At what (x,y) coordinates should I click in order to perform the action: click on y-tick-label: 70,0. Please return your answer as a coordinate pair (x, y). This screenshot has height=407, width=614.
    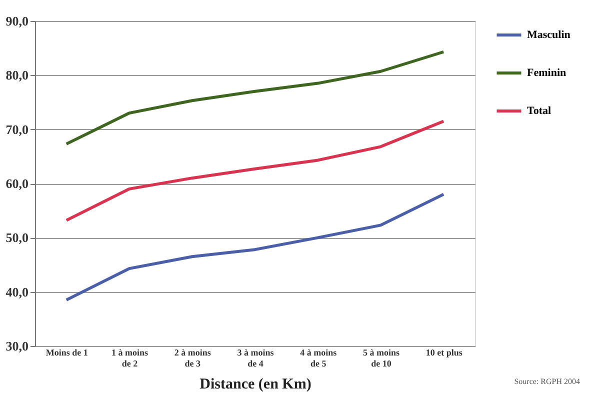
    Looking at the image, I should click on (17, 129).